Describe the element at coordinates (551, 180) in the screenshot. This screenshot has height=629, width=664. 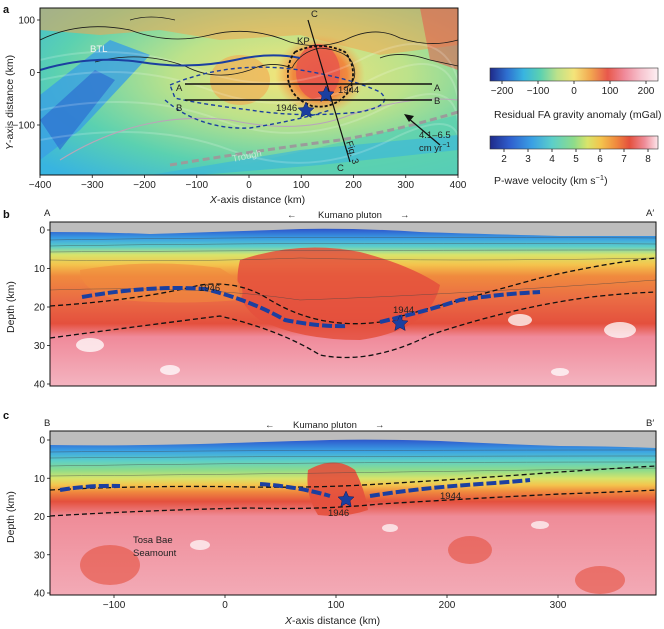
I see `velocity-colorbar-label: P-wave velocity (km s−1)` at that location.